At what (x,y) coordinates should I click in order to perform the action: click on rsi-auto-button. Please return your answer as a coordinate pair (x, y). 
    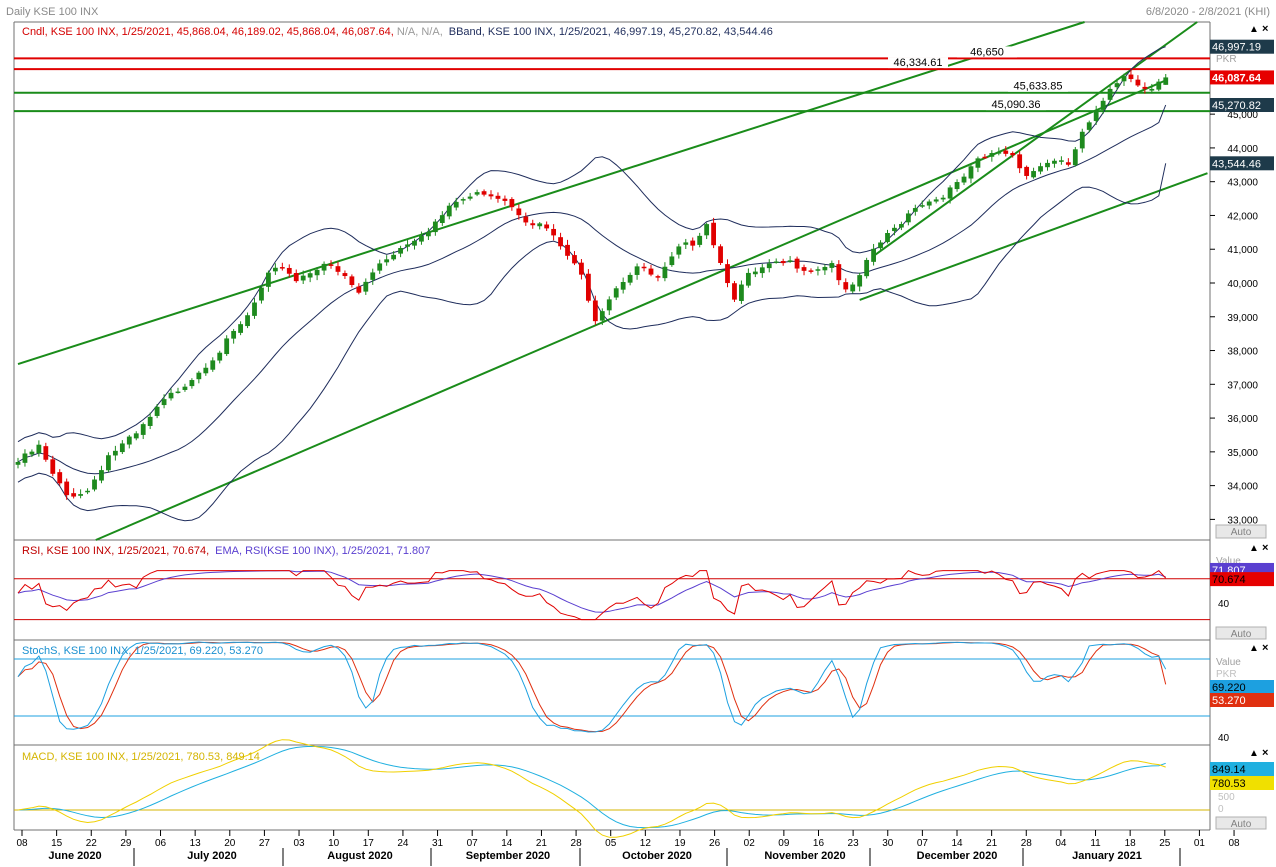
    Looking at the image, I should click on (1241, 633).